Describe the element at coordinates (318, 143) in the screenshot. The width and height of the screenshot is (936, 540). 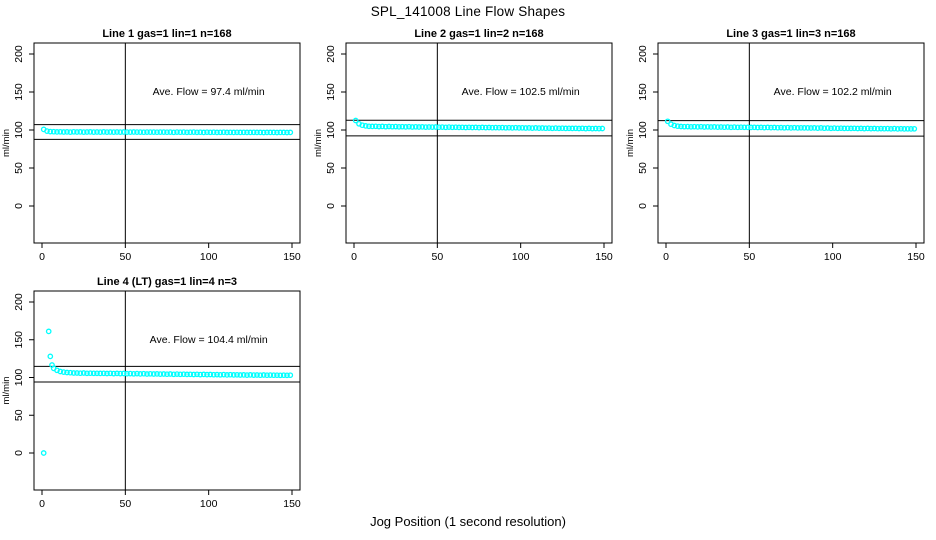
I see `y-axis-unit-label: ml/min` at that location.